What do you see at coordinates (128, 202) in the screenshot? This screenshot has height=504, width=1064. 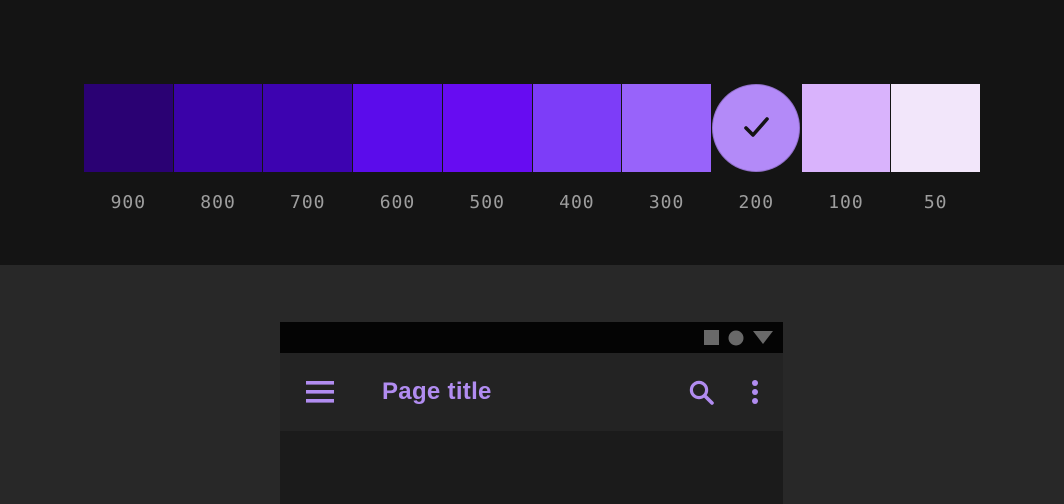 I see `swatch-label: 900` at bounding box center [128, 202].